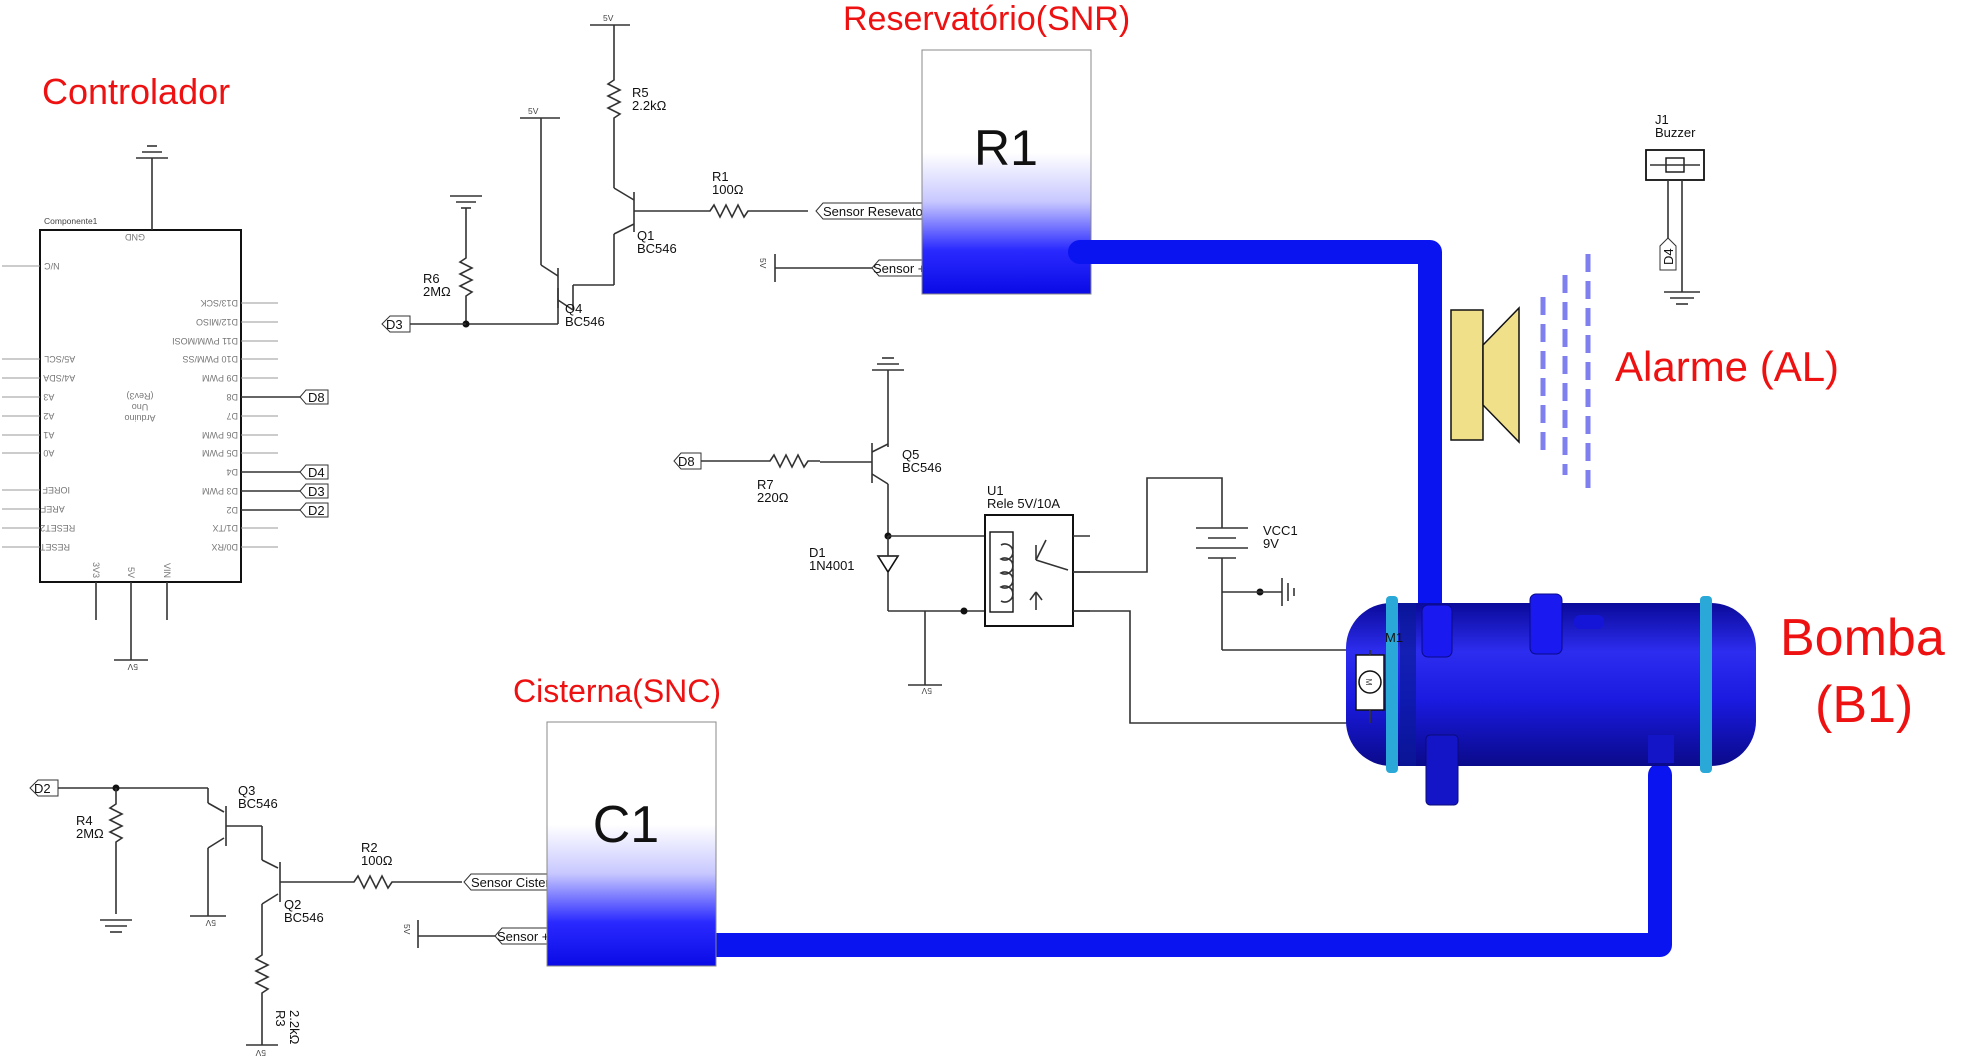 Image resolution: width=1971 pixels, height=1061 pixels. I want to click on motor-m1, so click(1370, 682).